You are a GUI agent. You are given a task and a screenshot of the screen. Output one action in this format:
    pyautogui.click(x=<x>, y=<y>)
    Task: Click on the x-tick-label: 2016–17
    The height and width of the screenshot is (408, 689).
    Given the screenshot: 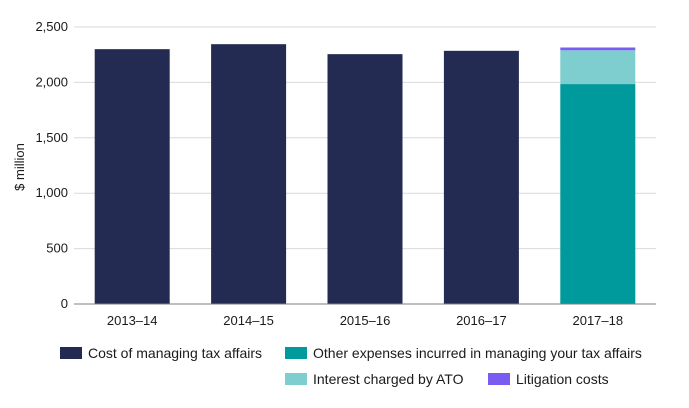 What is the action you would take?
    pyautogui.click(x=481, y=320)
    